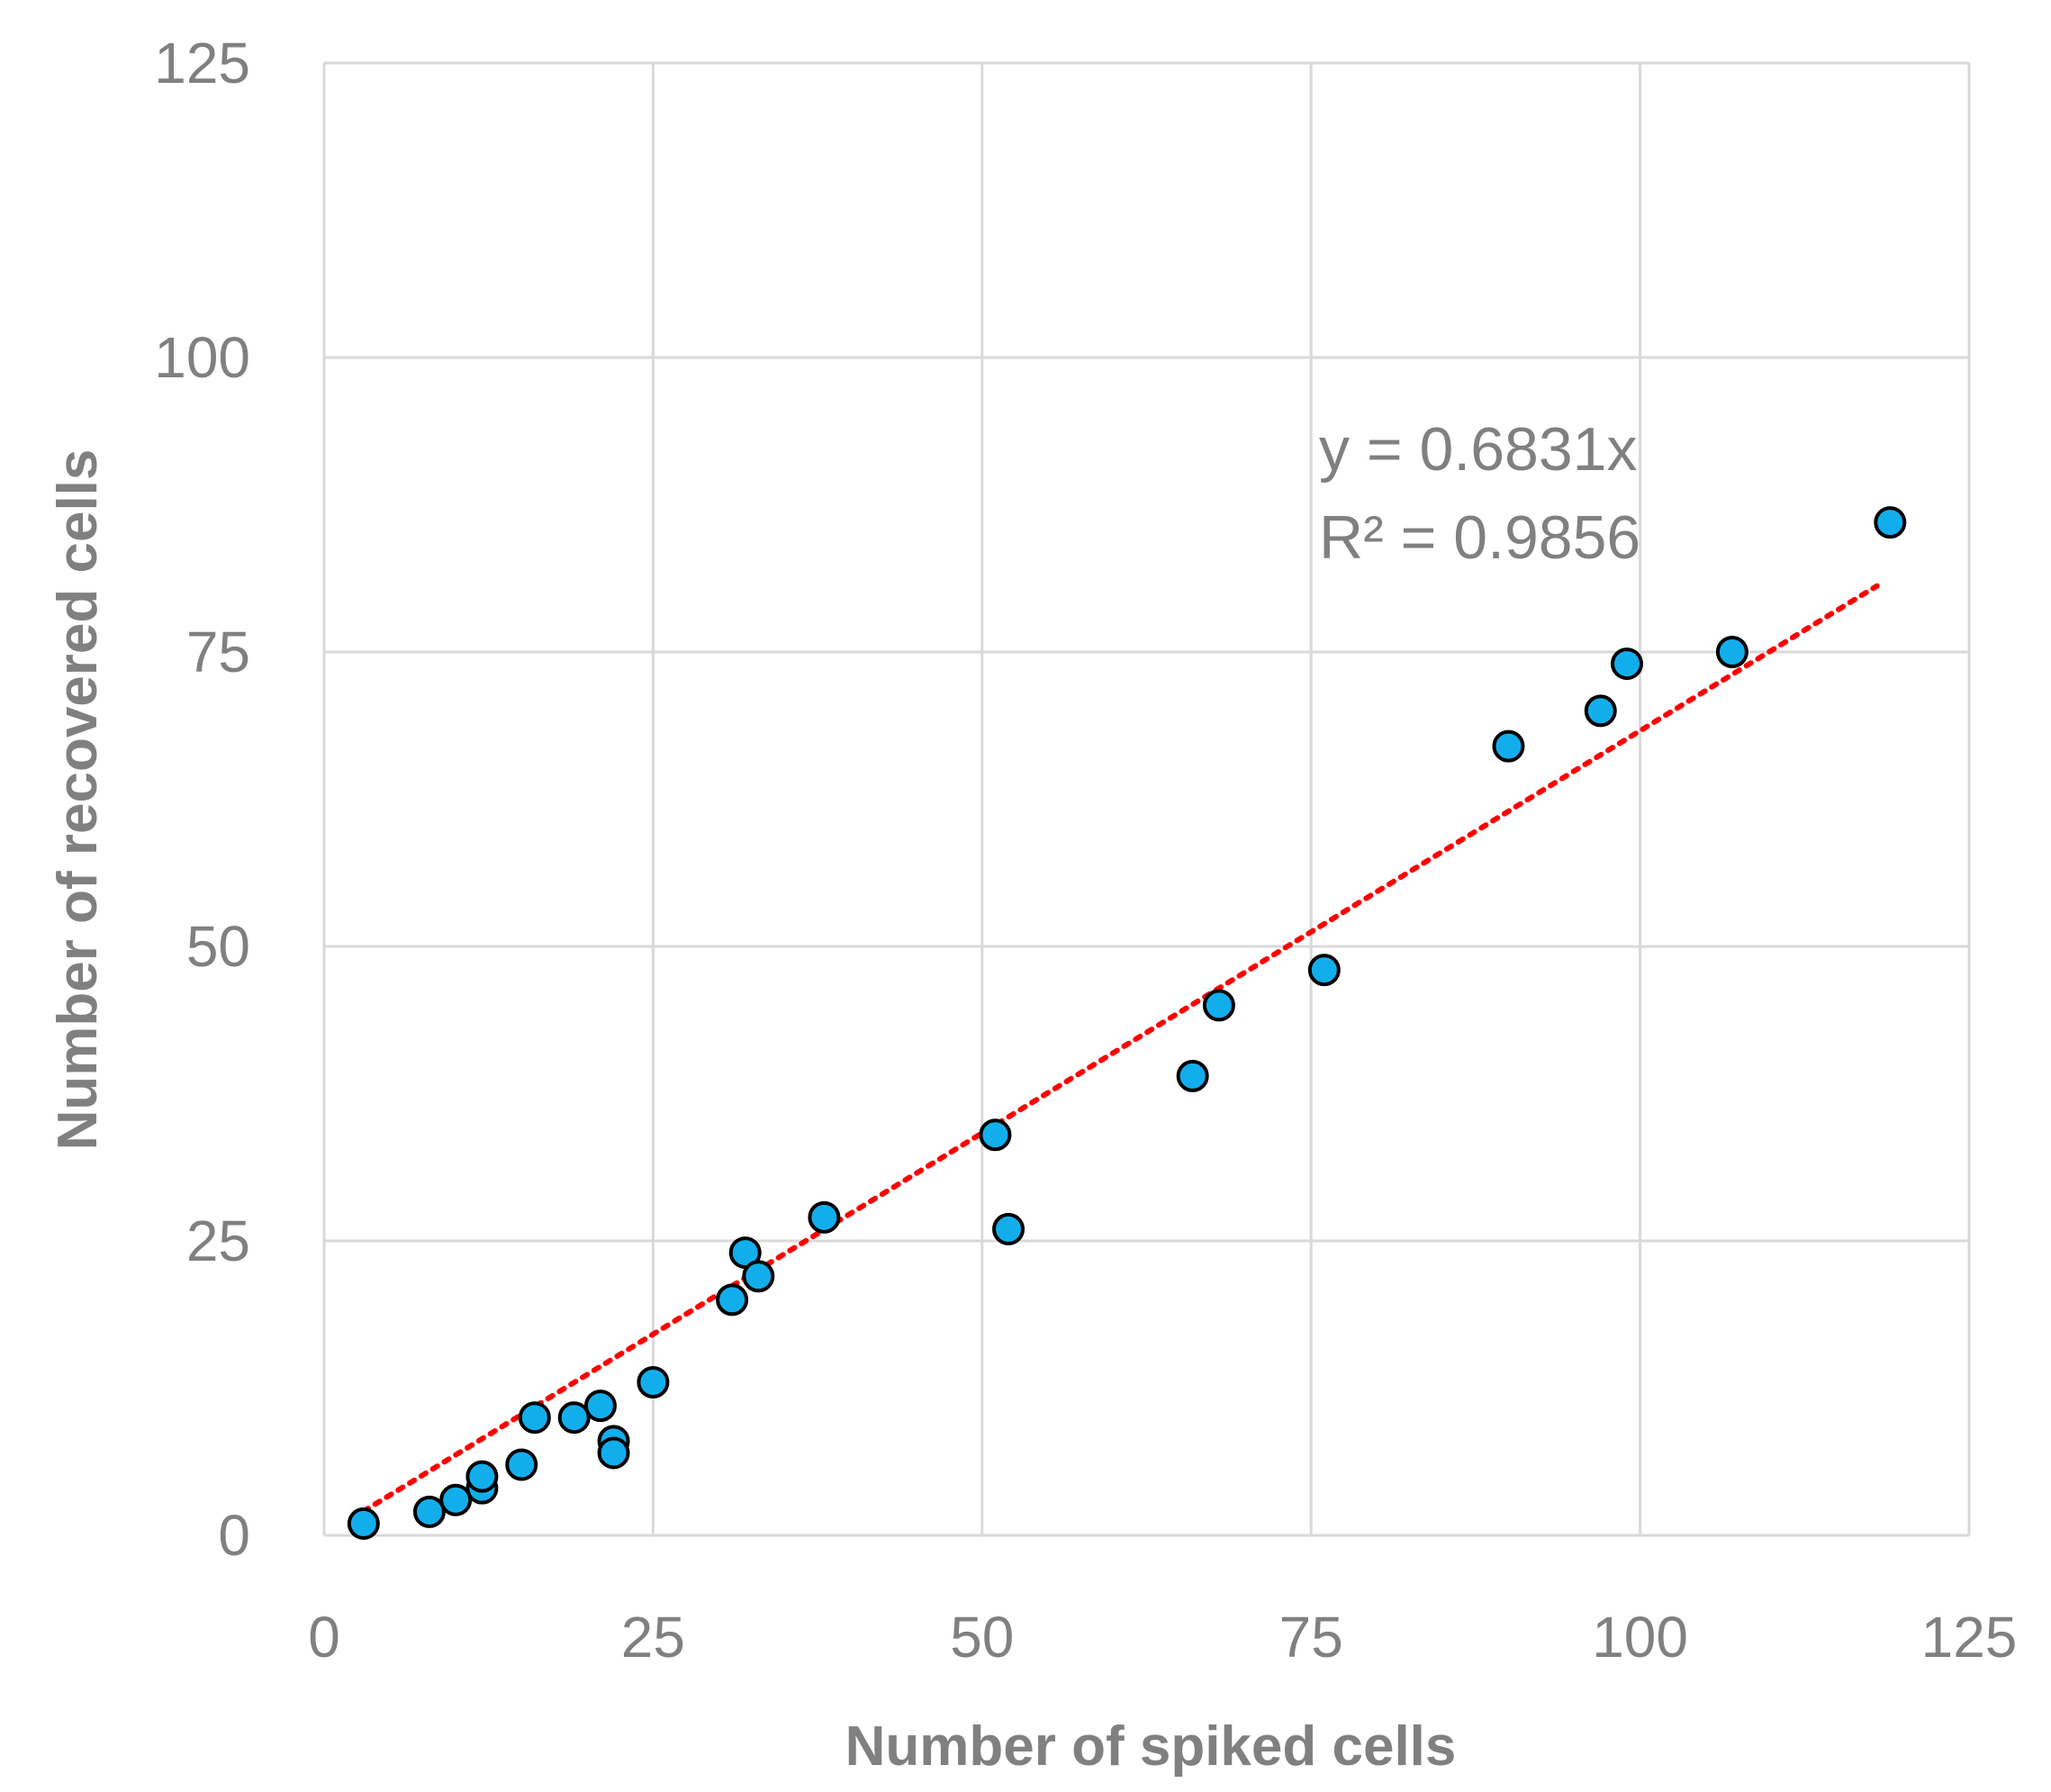 This screenshot has width=2051, height=1792. What do you see at coordinates (1311, 1637) in the screenshot?
I see `x-tick-label: 75` at bounding box center [1311, 1637].